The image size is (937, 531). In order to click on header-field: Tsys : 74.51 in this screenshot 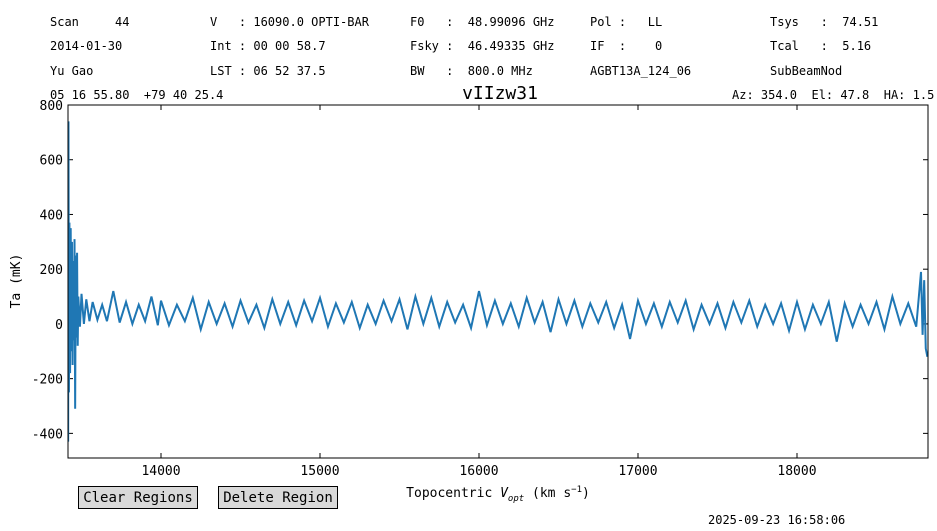, I will do `click(824, 22)`.